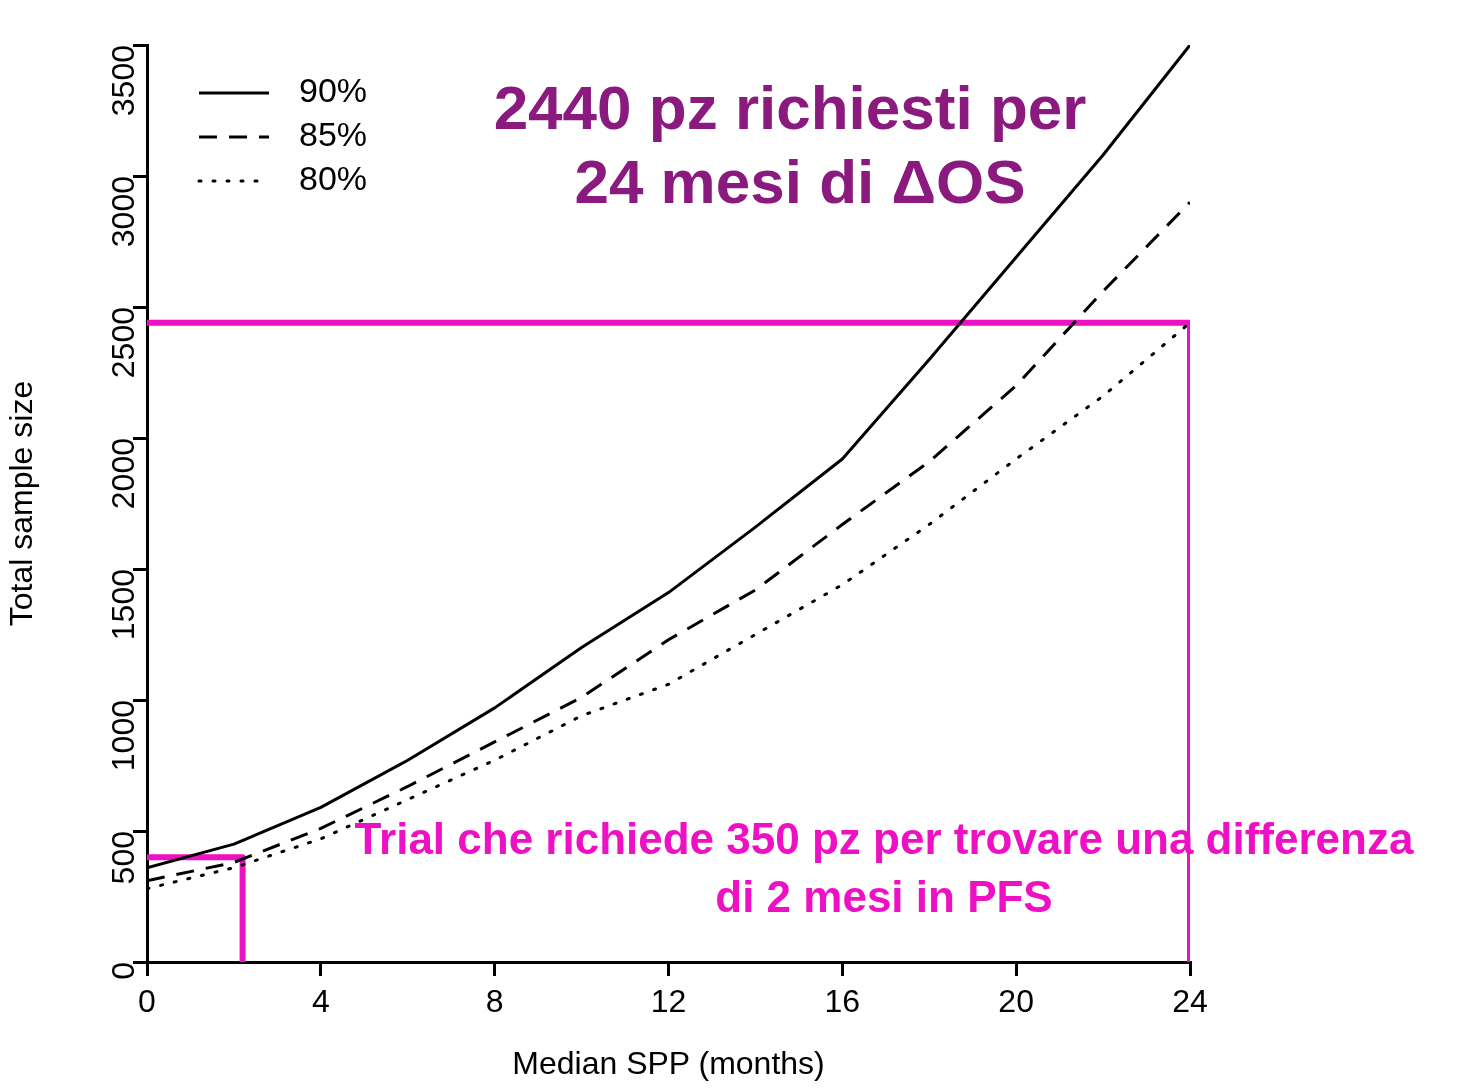 This screenshot has width=1479, height=1088. I want to click on y-tick-label: 500, so click(122, 858).